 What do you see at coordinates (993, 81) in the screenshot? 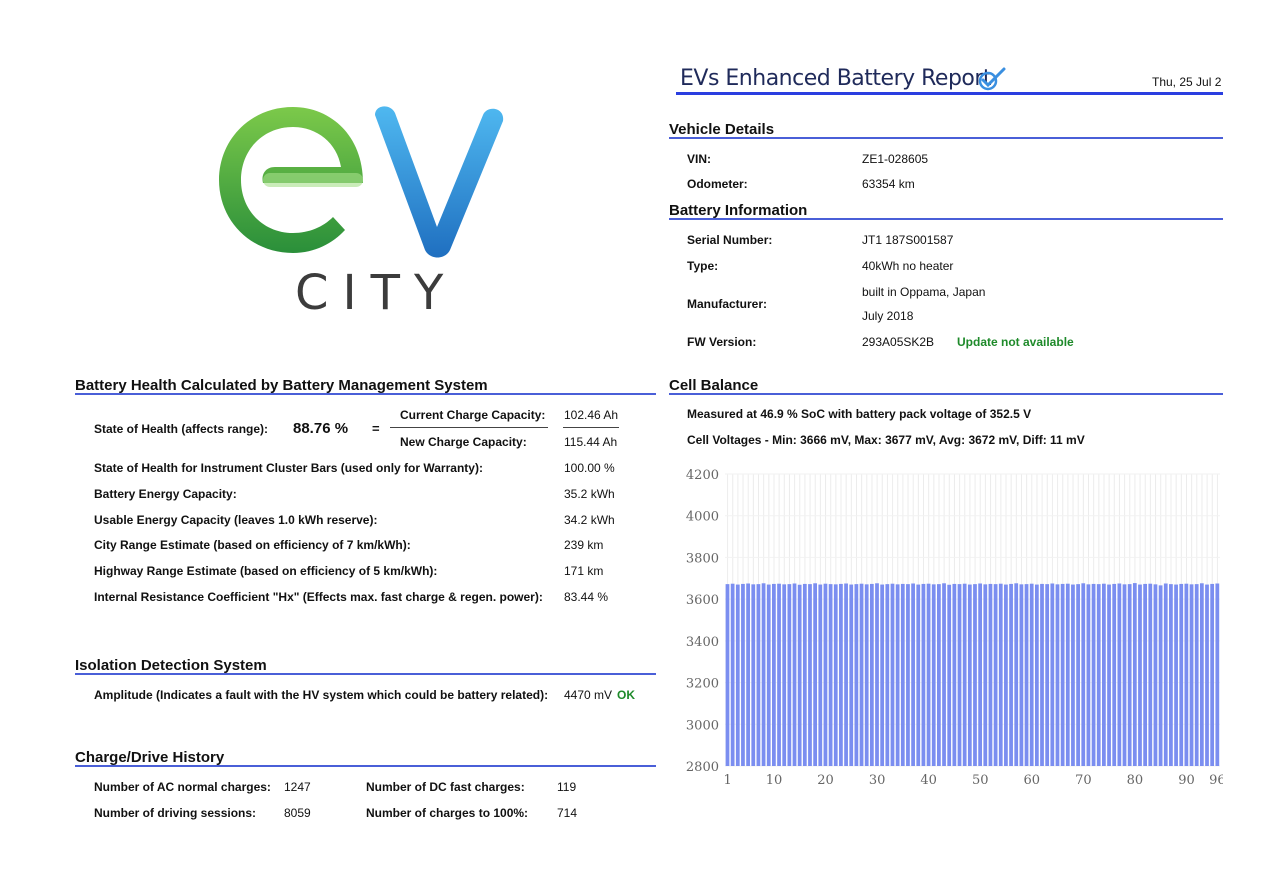
I see `checkmark-logo-icon` at bounding box center [993, 81].